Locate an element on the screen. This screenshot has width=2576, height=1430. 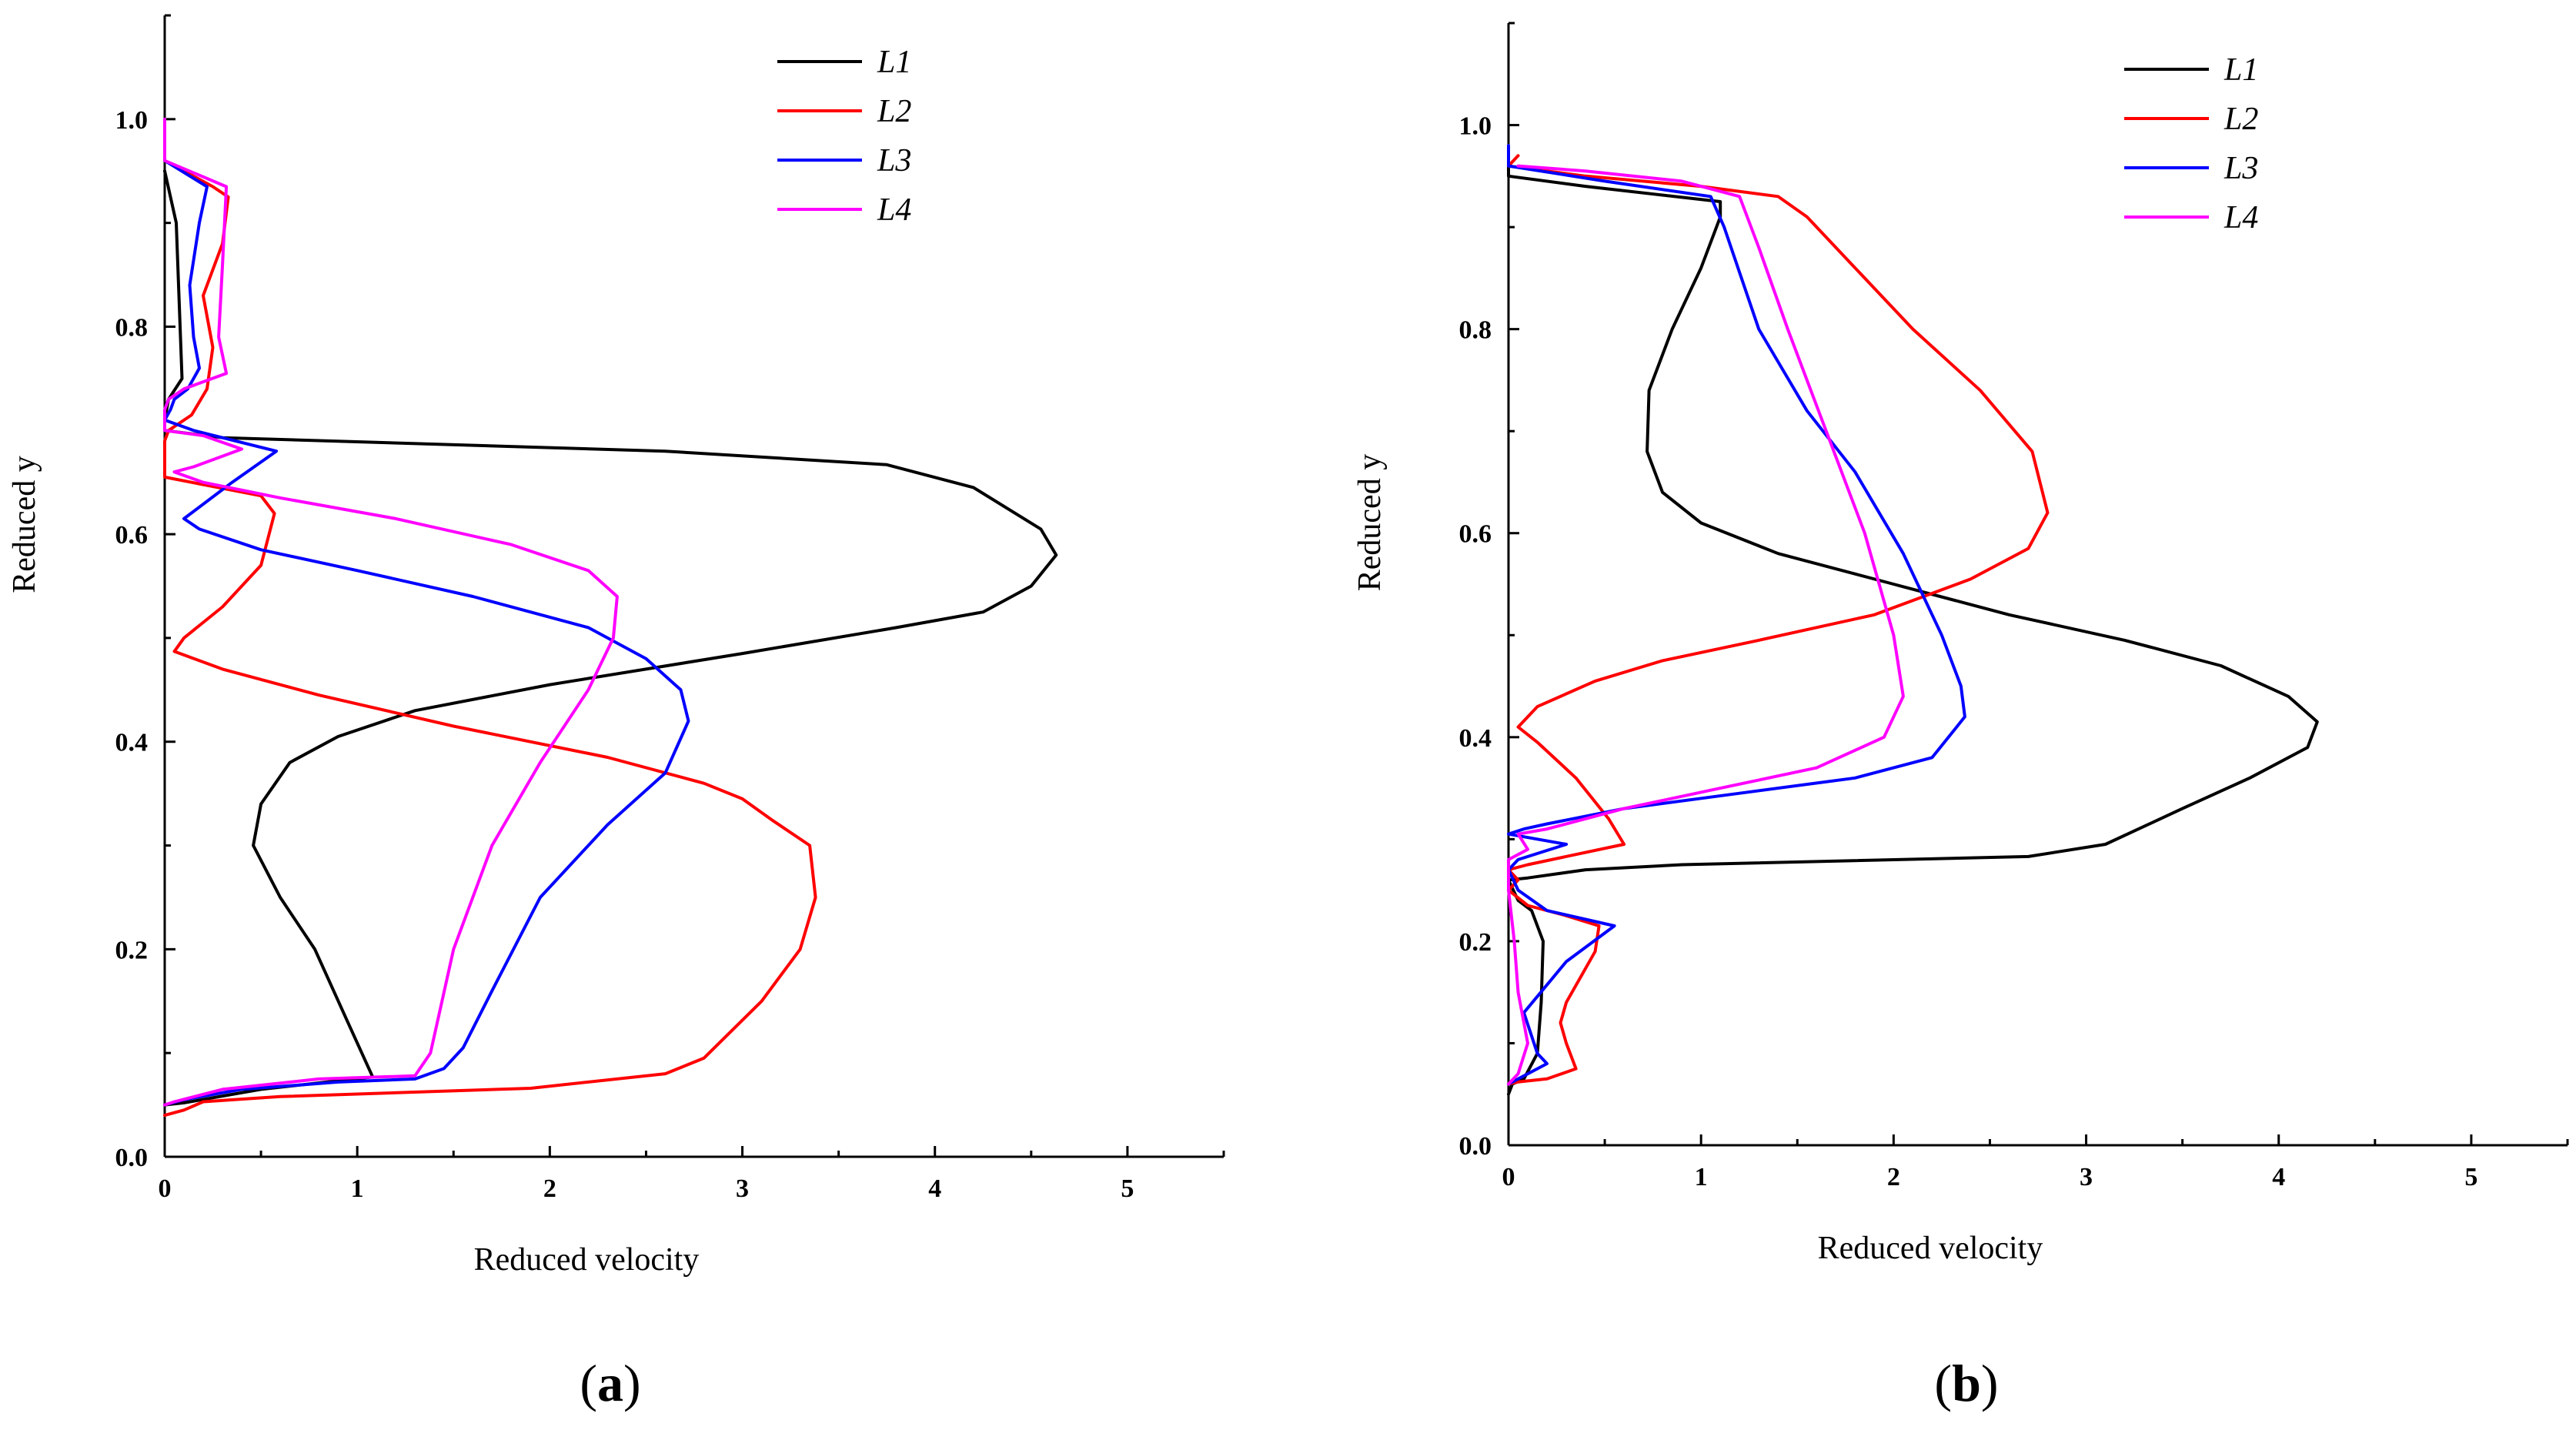
panel-letter: a is located at coordinates (610, 1383).